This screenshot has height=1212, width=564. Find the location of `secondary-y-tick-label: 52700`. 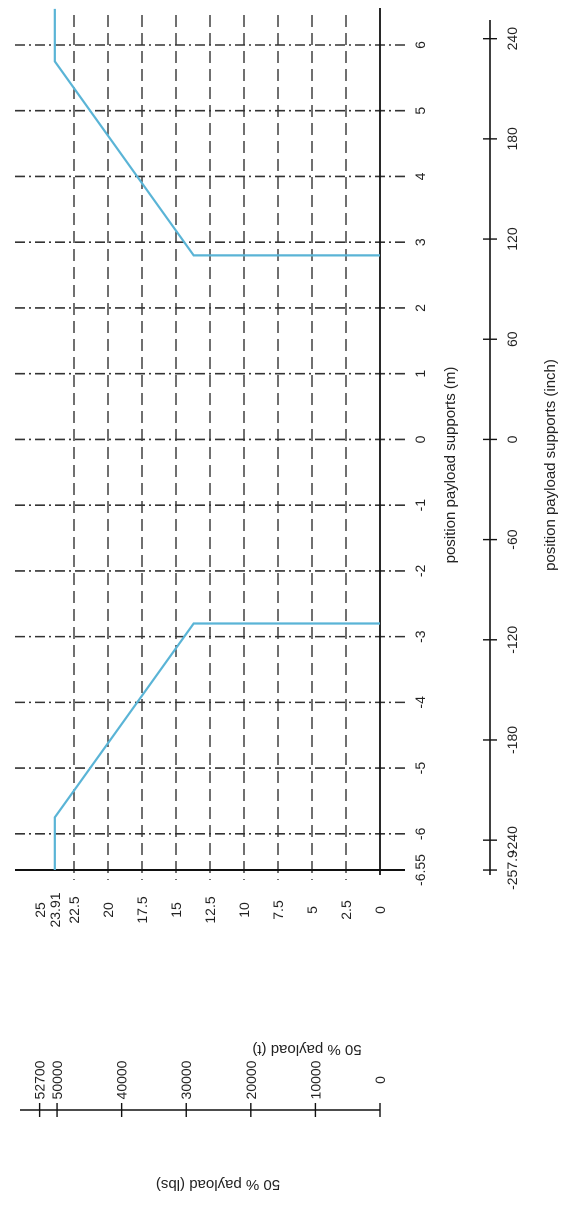

secondary-y-tick-label: 52700 is located at coordinates (40, 1079).